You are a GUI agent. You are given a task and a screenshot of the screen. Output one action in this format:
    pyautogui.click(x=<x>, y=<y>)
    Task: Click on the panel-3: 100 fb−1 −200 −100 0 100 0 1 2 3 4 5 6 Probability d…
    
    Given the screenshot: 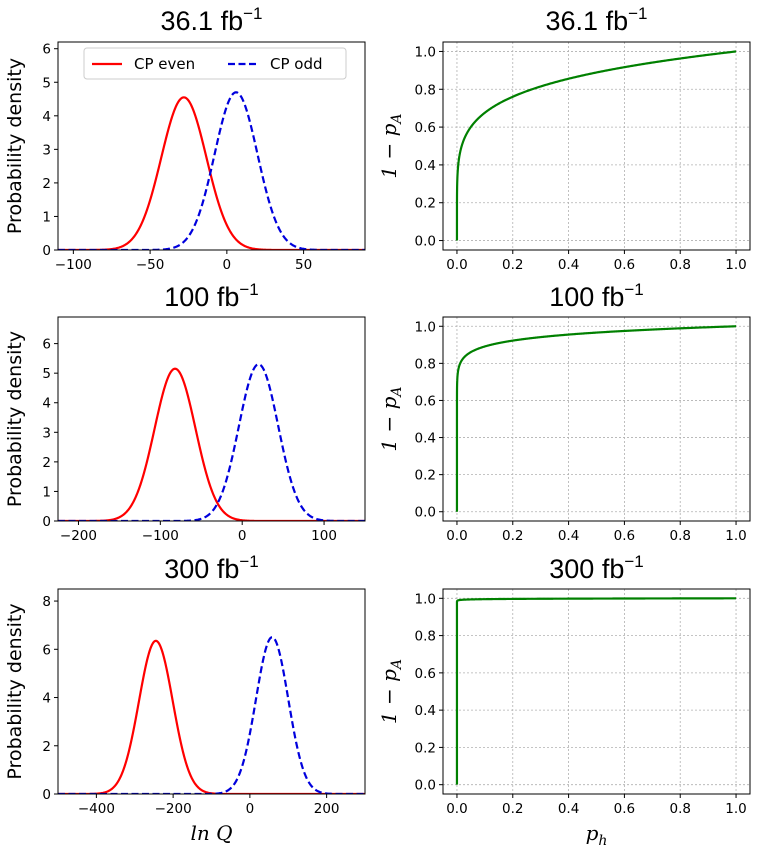 What is the action you would take?
    pyautogui.click(x=185, y=412)
    